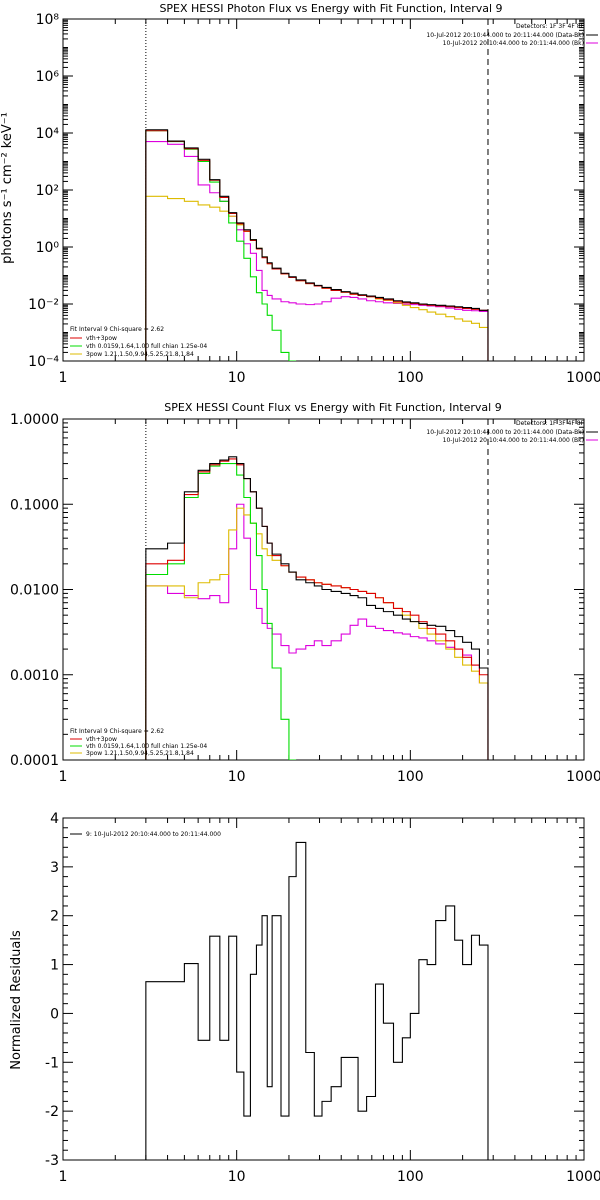 The height and width of the screenshot is (1200, 600). Describe the element at coordinates (52, 1063) in the screenshot. I see `residuals-y-tick-label: -1` at that location.